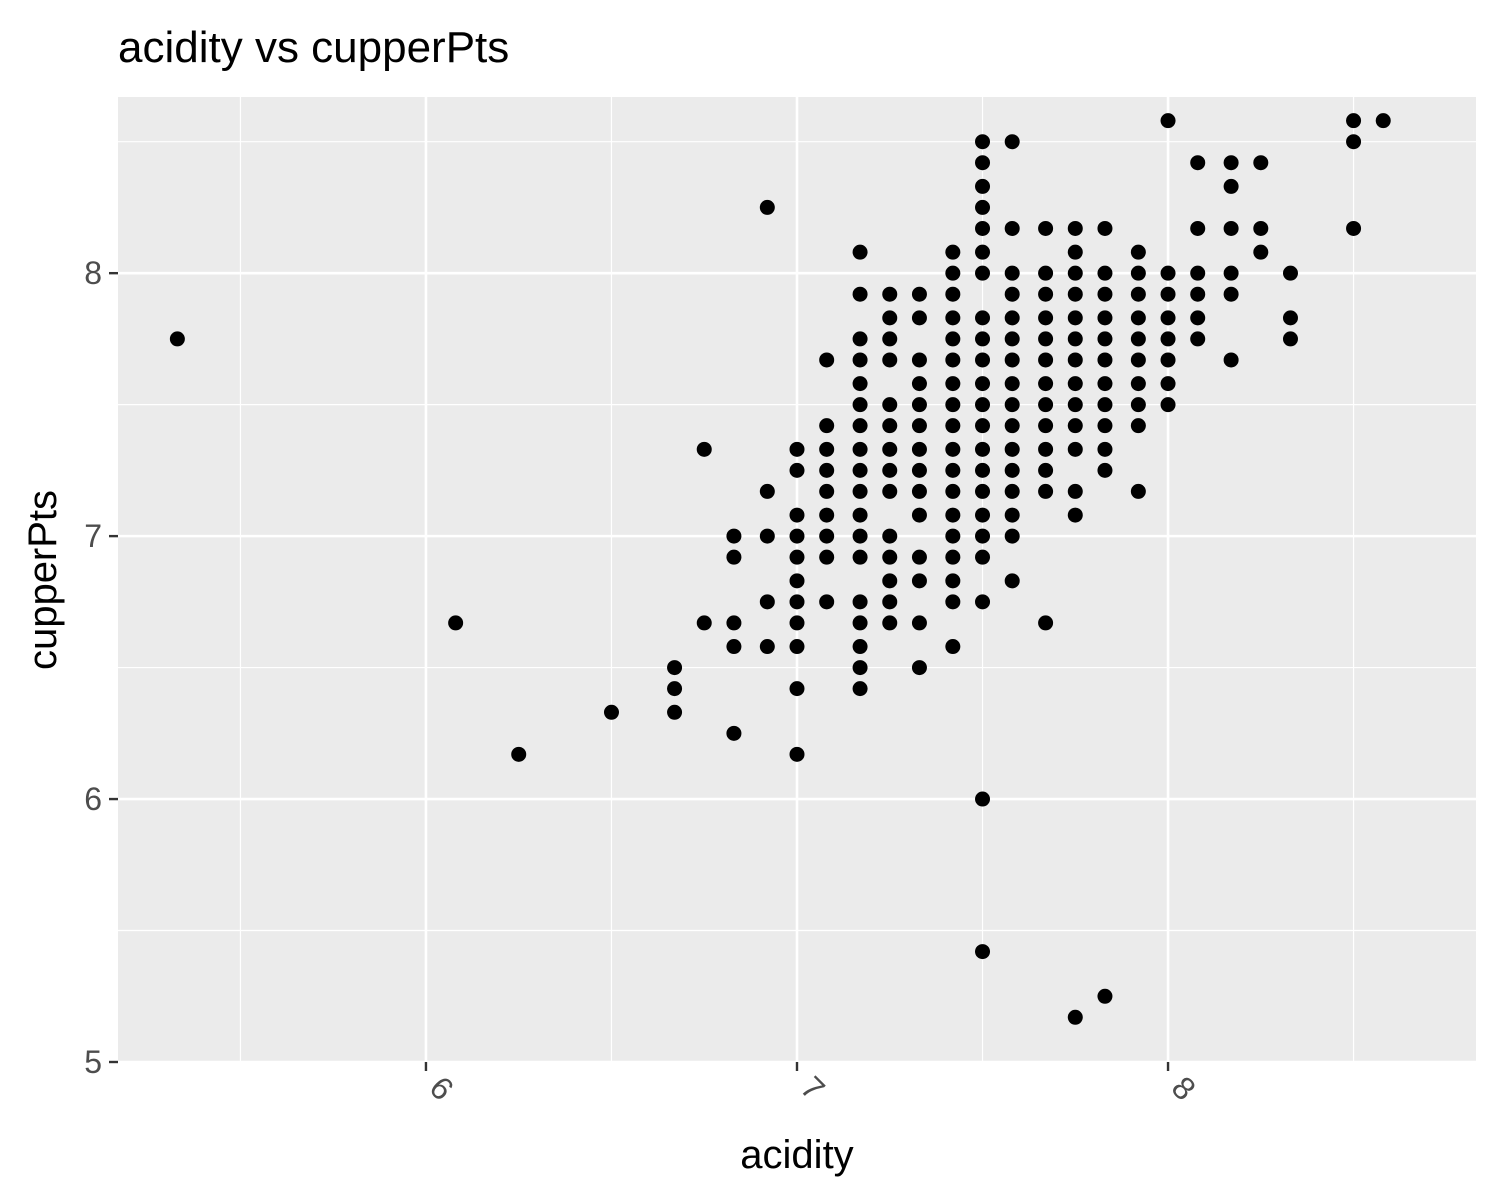 This screenshot has height=1200, width=1500. Describe the element at coordinates (442, 1088) in the screenshot. I see `x-tick-label: 6` at that location.